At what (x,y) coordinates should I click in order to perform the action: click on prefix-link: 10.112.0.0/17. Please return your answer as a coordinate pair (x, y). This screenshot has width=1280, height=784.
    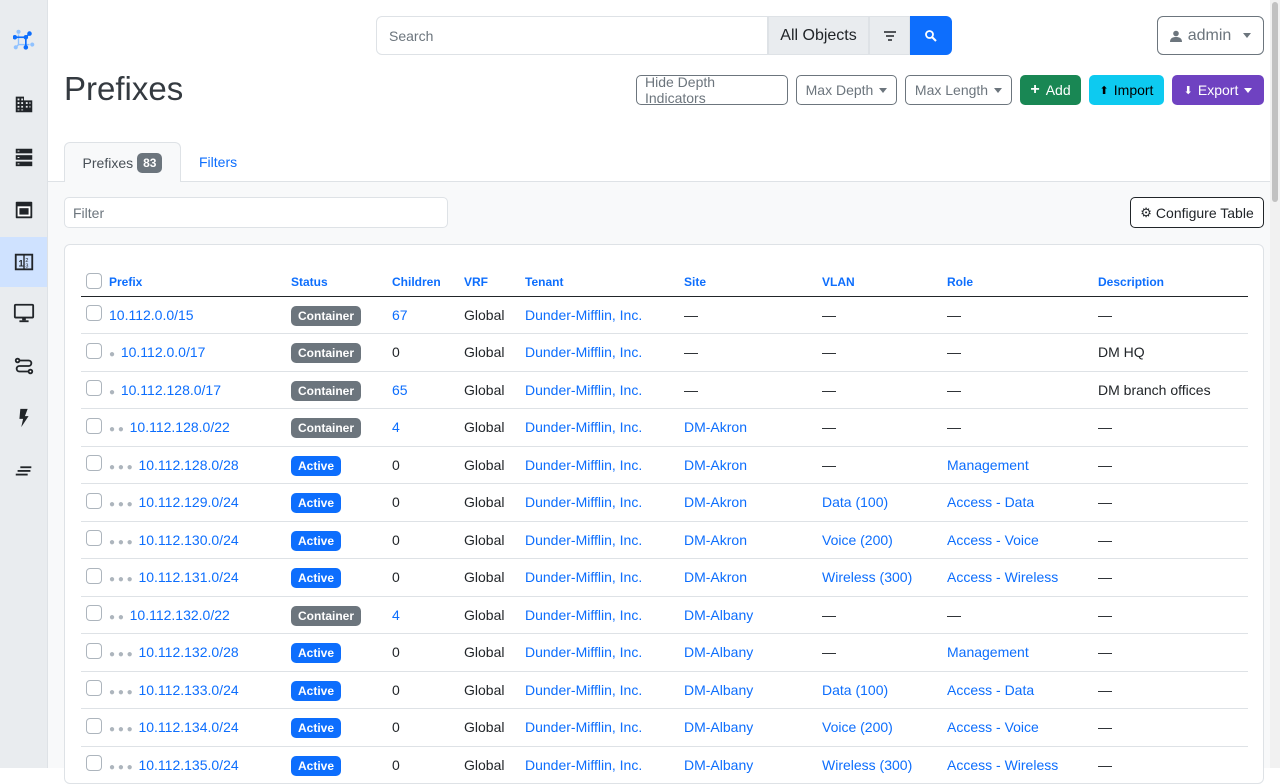
    Looking at the image, I should click on (163, 352).